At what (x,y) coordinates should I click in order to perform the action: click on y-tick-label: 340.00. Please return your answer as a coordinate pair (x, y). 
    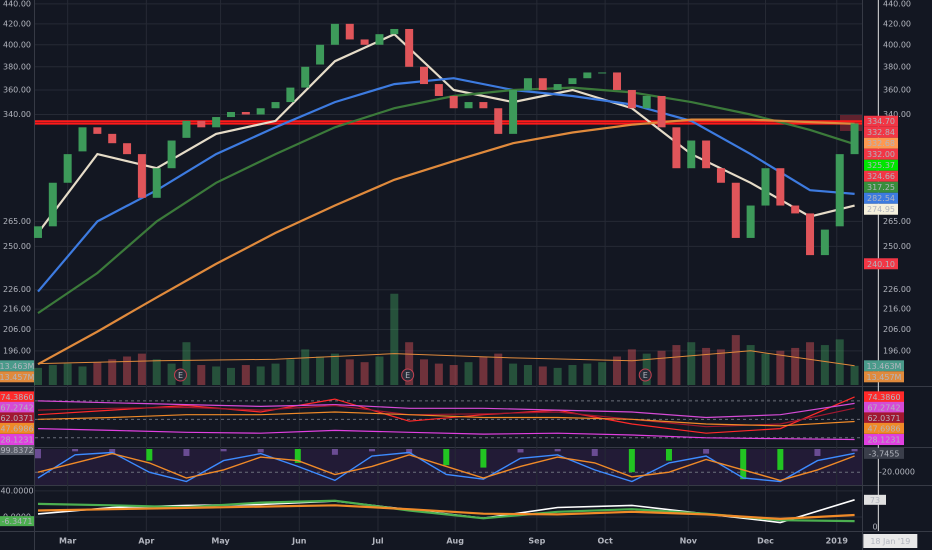
    Looking at the image, I should click on (897, 114).